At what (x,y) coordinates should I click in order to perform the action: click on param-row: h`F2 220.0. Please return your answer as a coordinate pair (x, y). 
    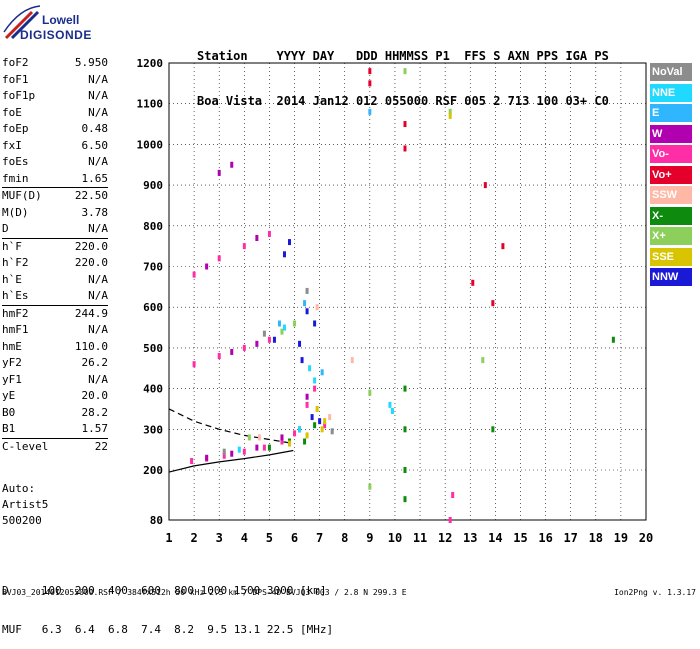
    Looking at the image, I should click on (55, 263).